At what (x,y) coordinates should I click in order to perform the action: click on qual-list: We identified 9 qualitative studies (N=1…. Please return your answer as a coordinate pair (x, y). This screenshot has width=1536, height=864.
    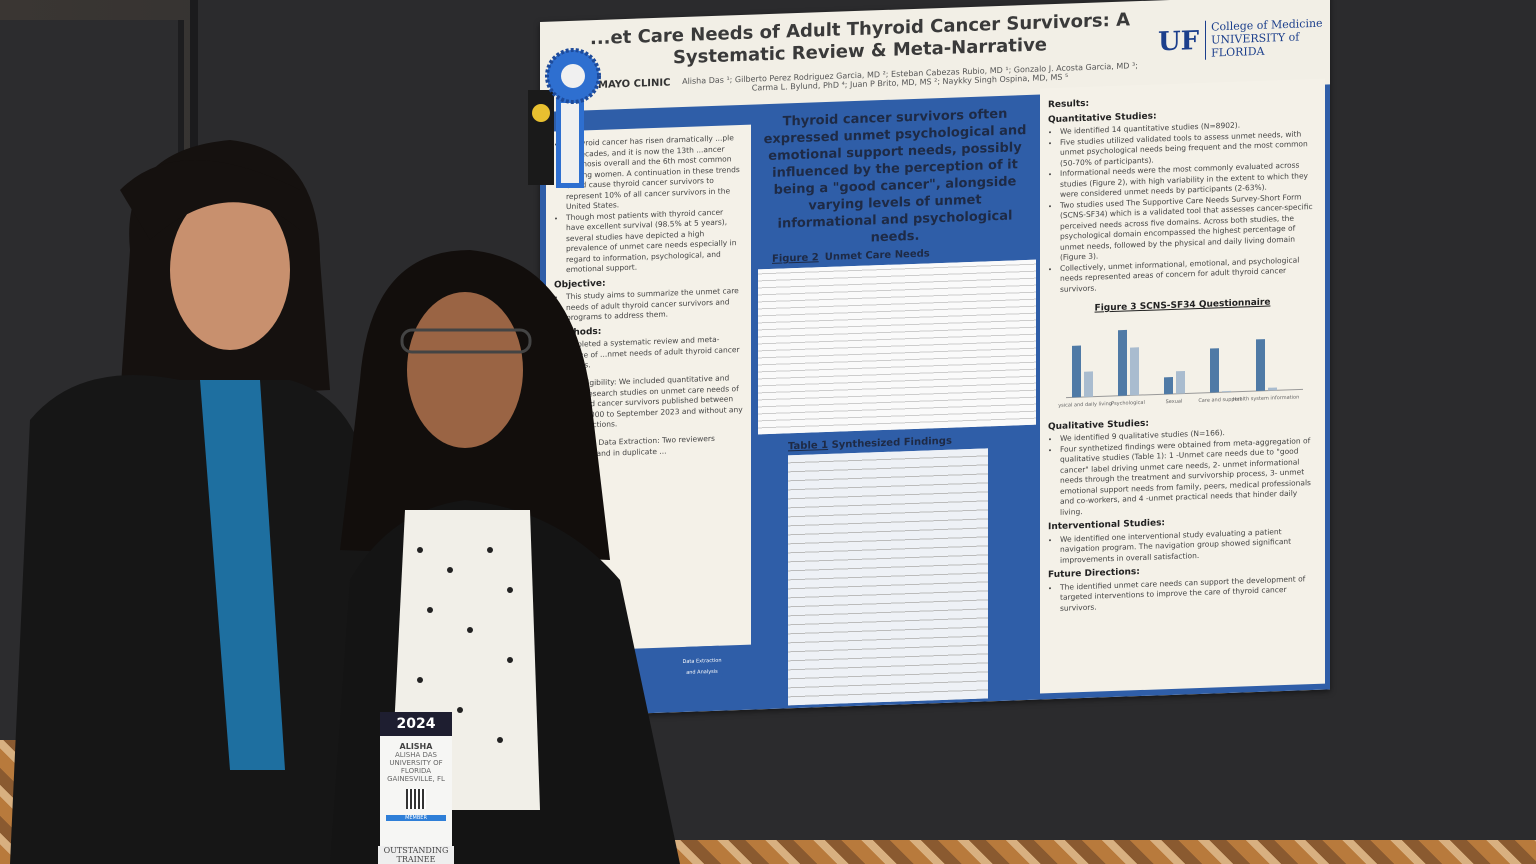
    Looking at the image, I should click on (1182, 471).